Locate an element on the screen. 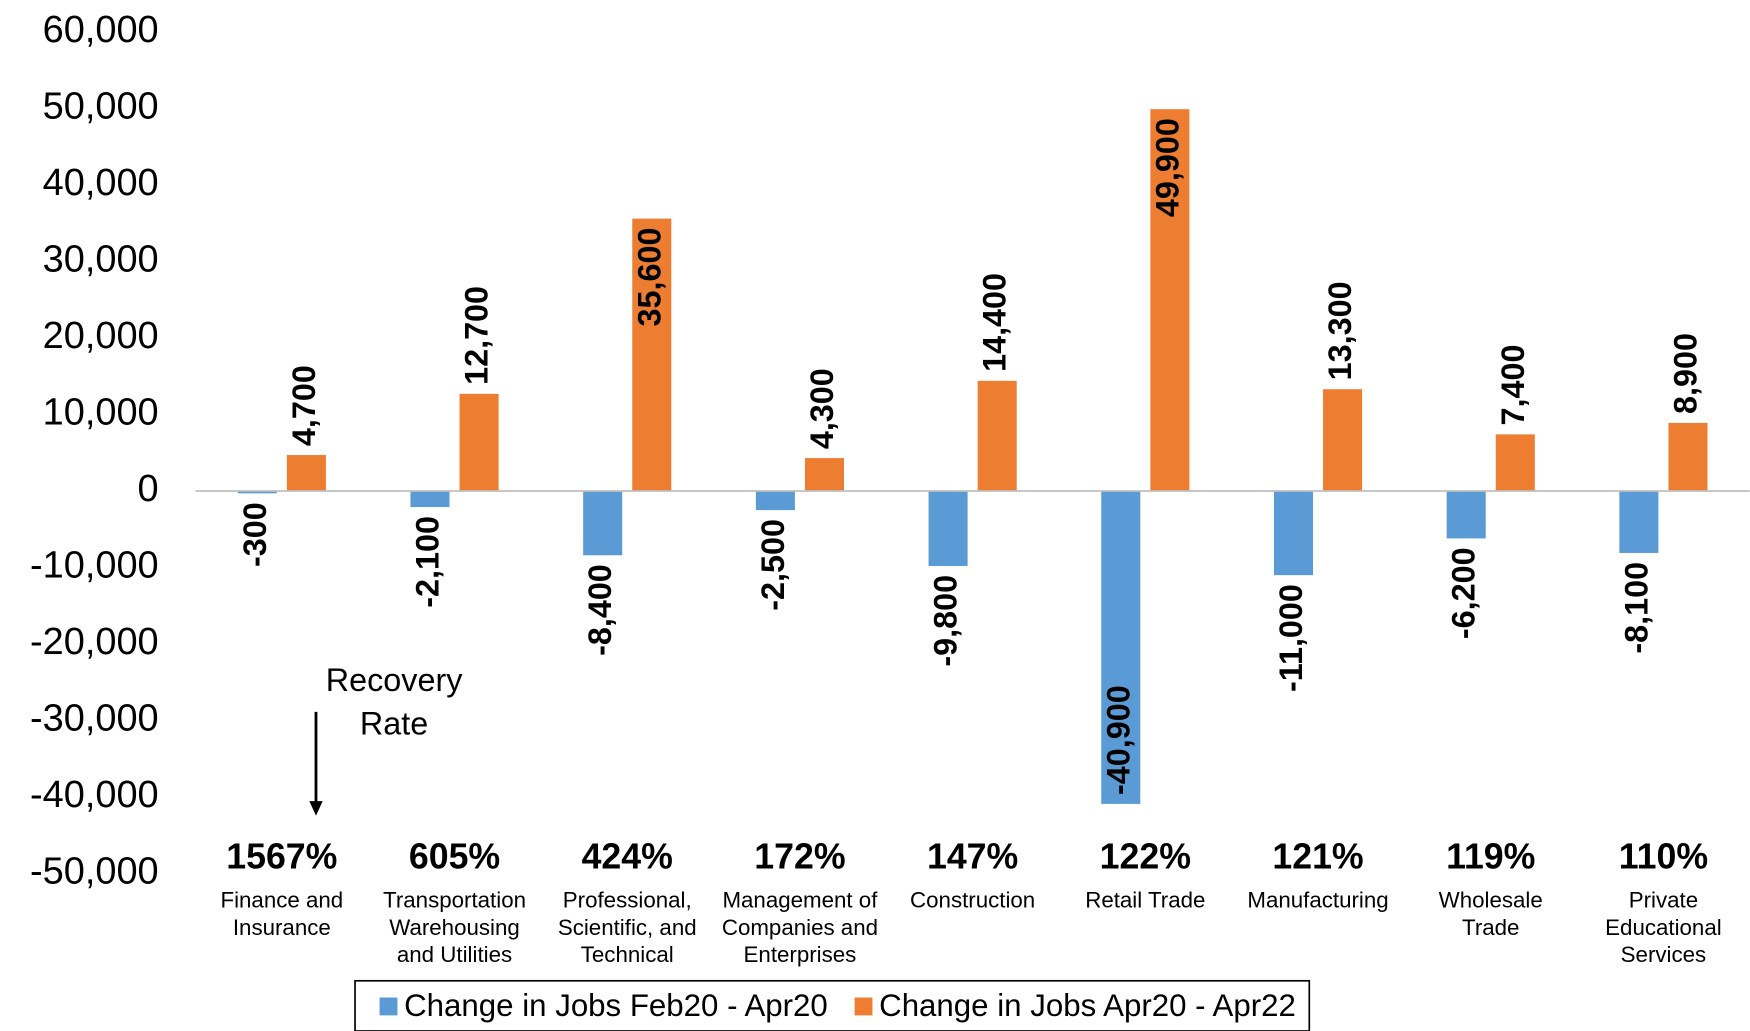  x-tick-label: Private Educational Services is located at coordinates (1663, 927).